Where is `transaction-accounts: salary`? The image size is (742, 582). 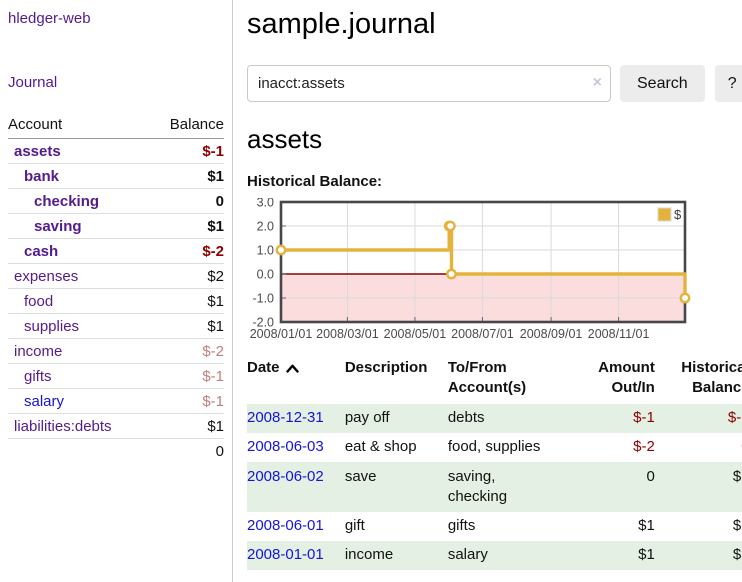 transaction-accounts: salary is located at coordinates (467, 555).